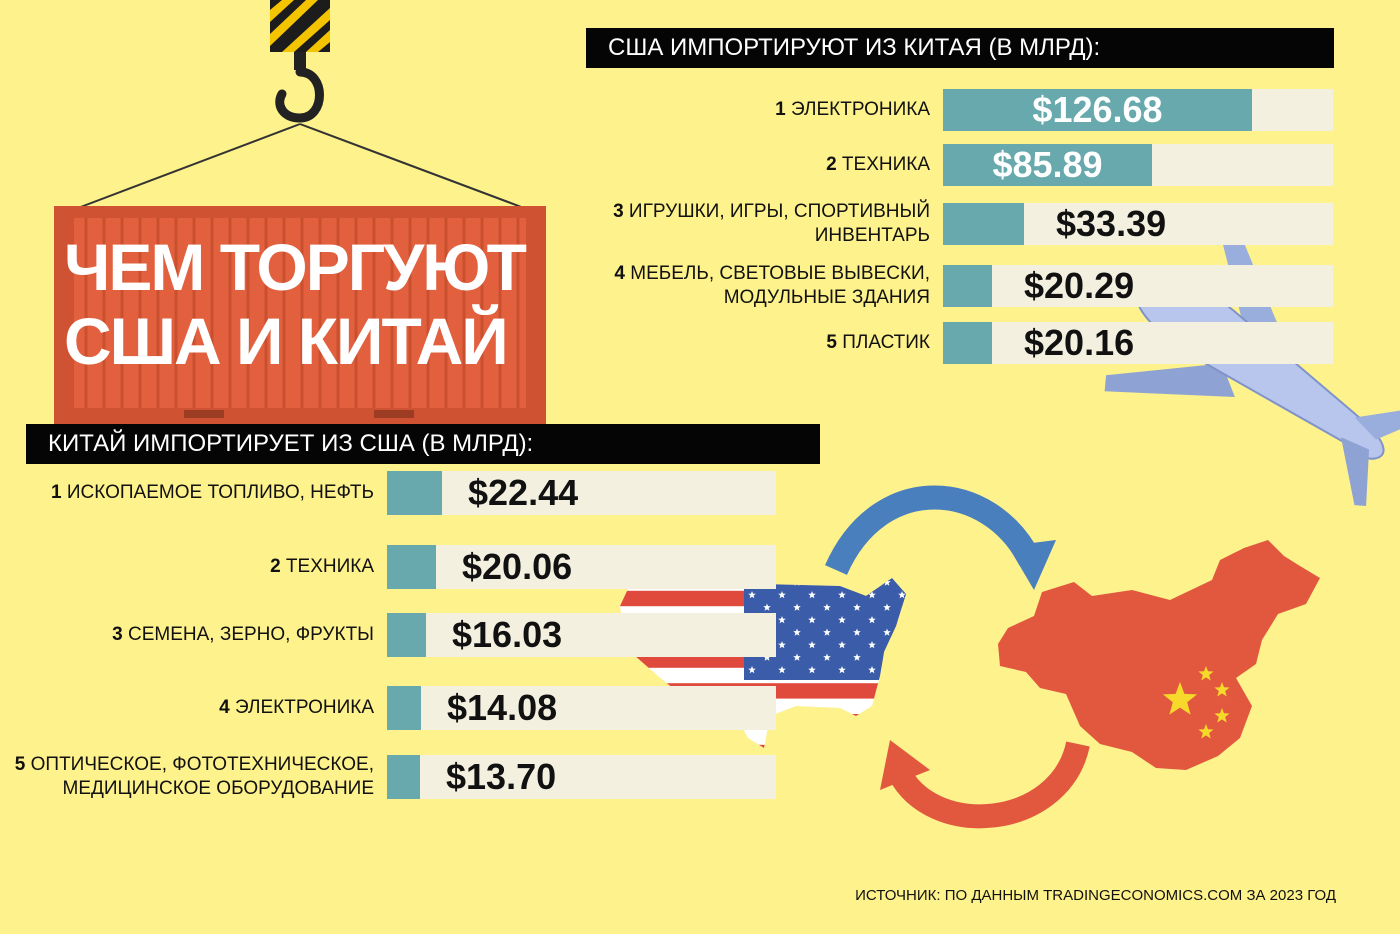 Image resolution: width=1400 pixels, height=934 pixels. What do you see at coordinates (1079, 285) in the screenshot?
I see `data-label: $20.29` at bounding box center [1079, 285].